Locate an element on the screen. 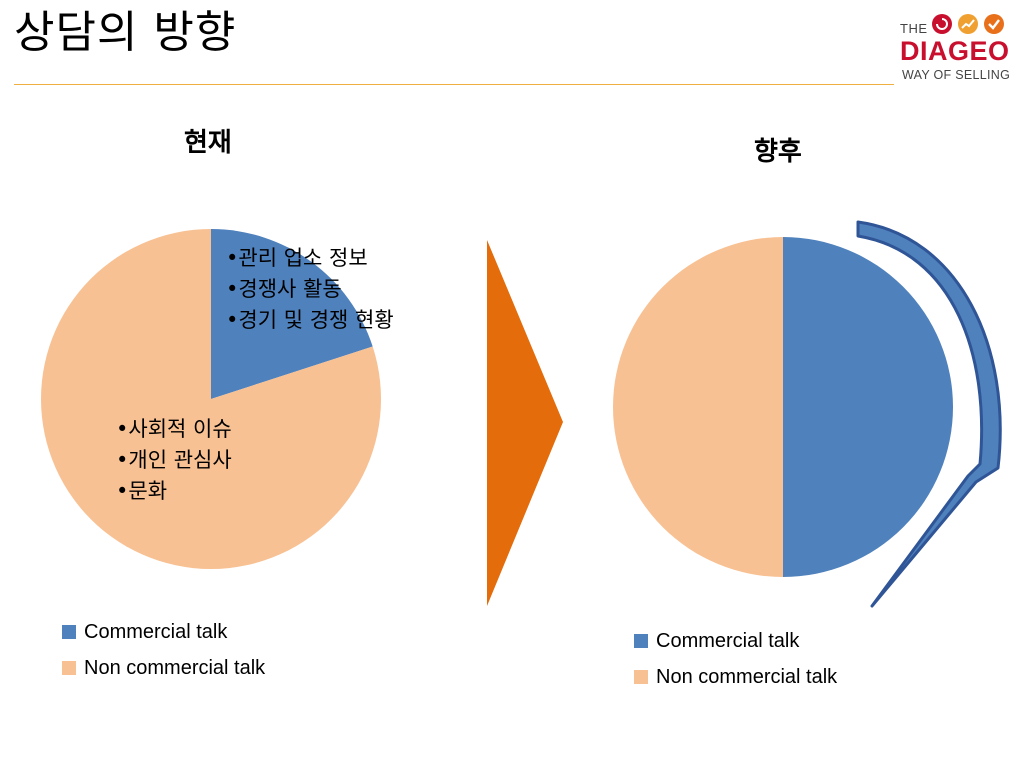 Image resolution: width=1024 pixels, height=768 pixels. annotation-line: •관리 업소 정보 is located at coordinates (297, 258).